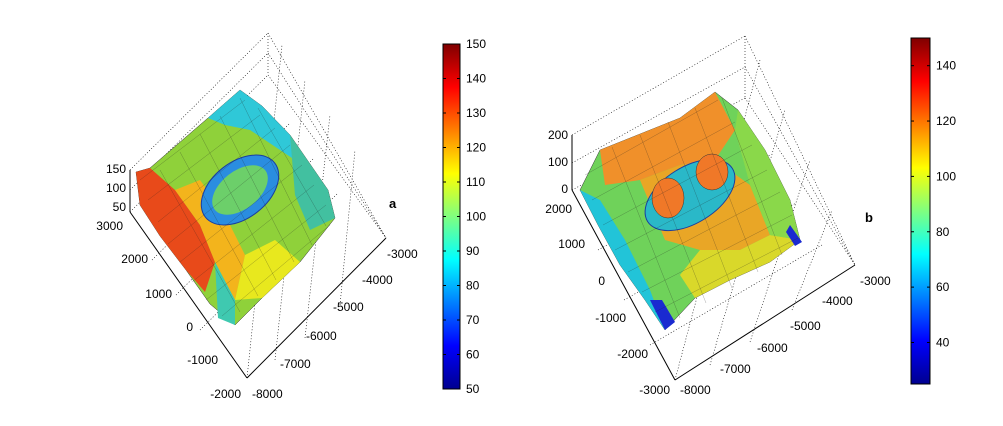 The height and width of the screenshot is (426, 1003). I want to click on panel-b-colorbar-tick-label: 80, so click(943, 232).